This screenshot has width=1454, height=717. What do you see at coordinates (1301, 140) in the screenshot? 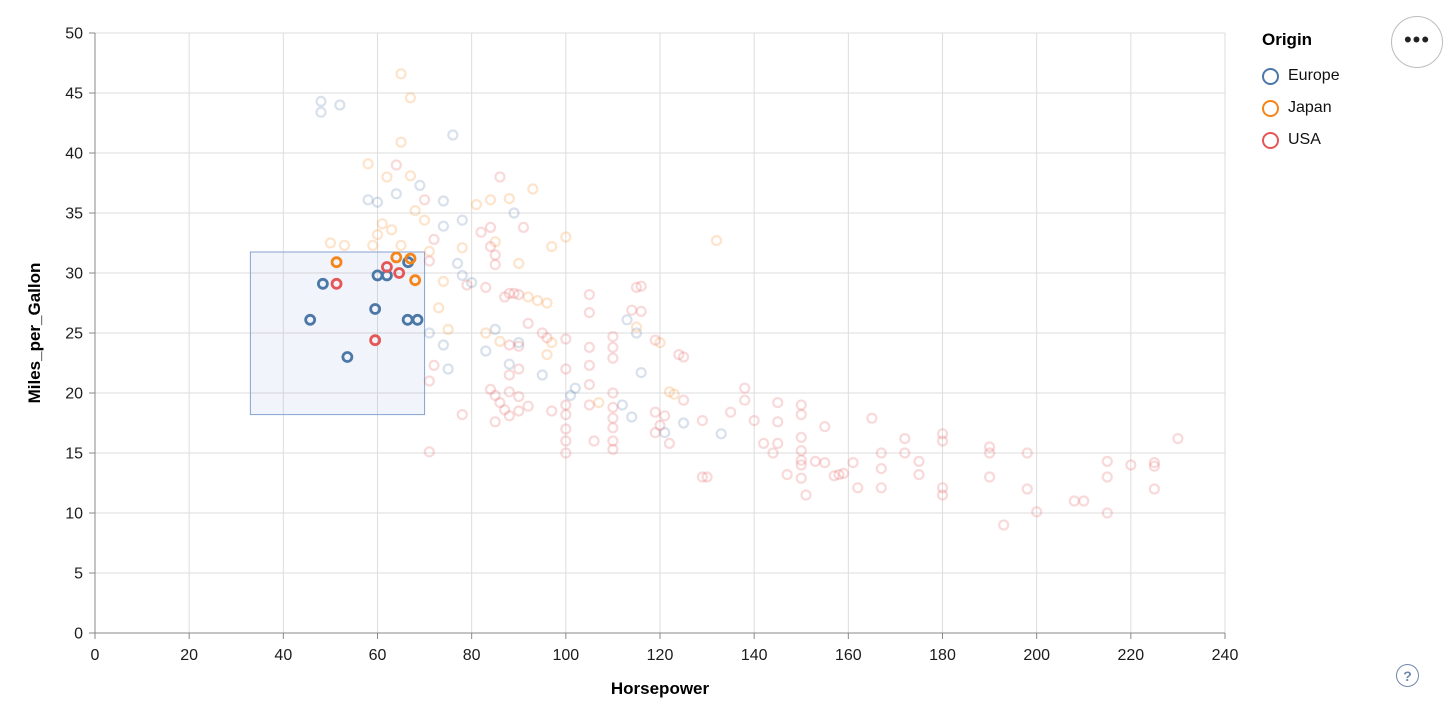
I see `legend-item-usa: USA` at bounding box center [1301, 140].